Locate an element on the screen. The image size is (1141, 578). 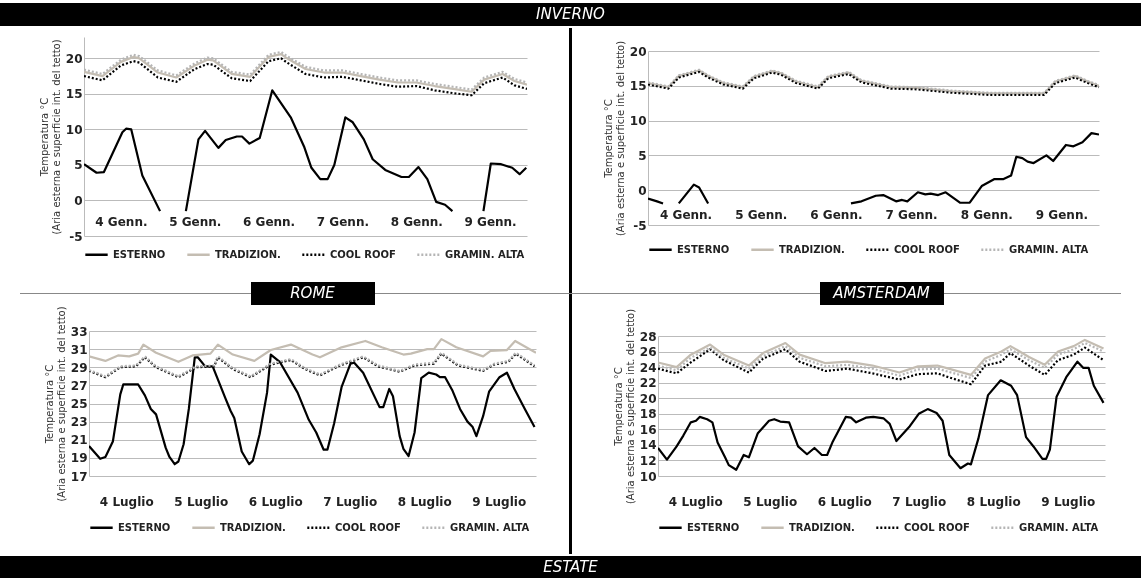
y-tick-label: 22 is located at coordinates (648, 383).